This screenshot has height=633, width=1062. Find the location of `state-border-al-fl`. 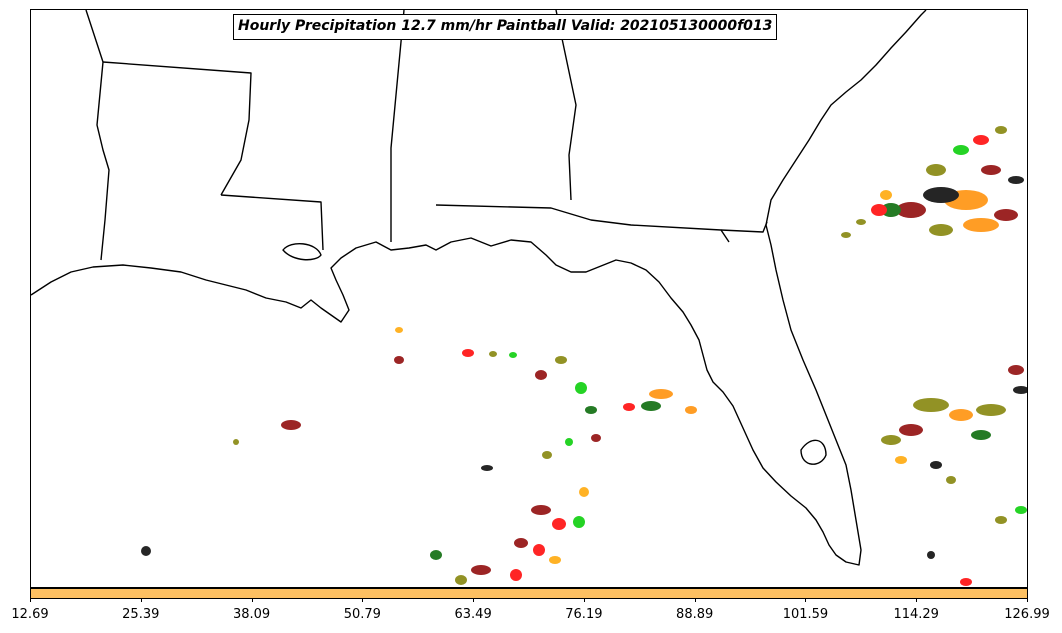

state-border-al-fl is located at coordinates (582, 223).